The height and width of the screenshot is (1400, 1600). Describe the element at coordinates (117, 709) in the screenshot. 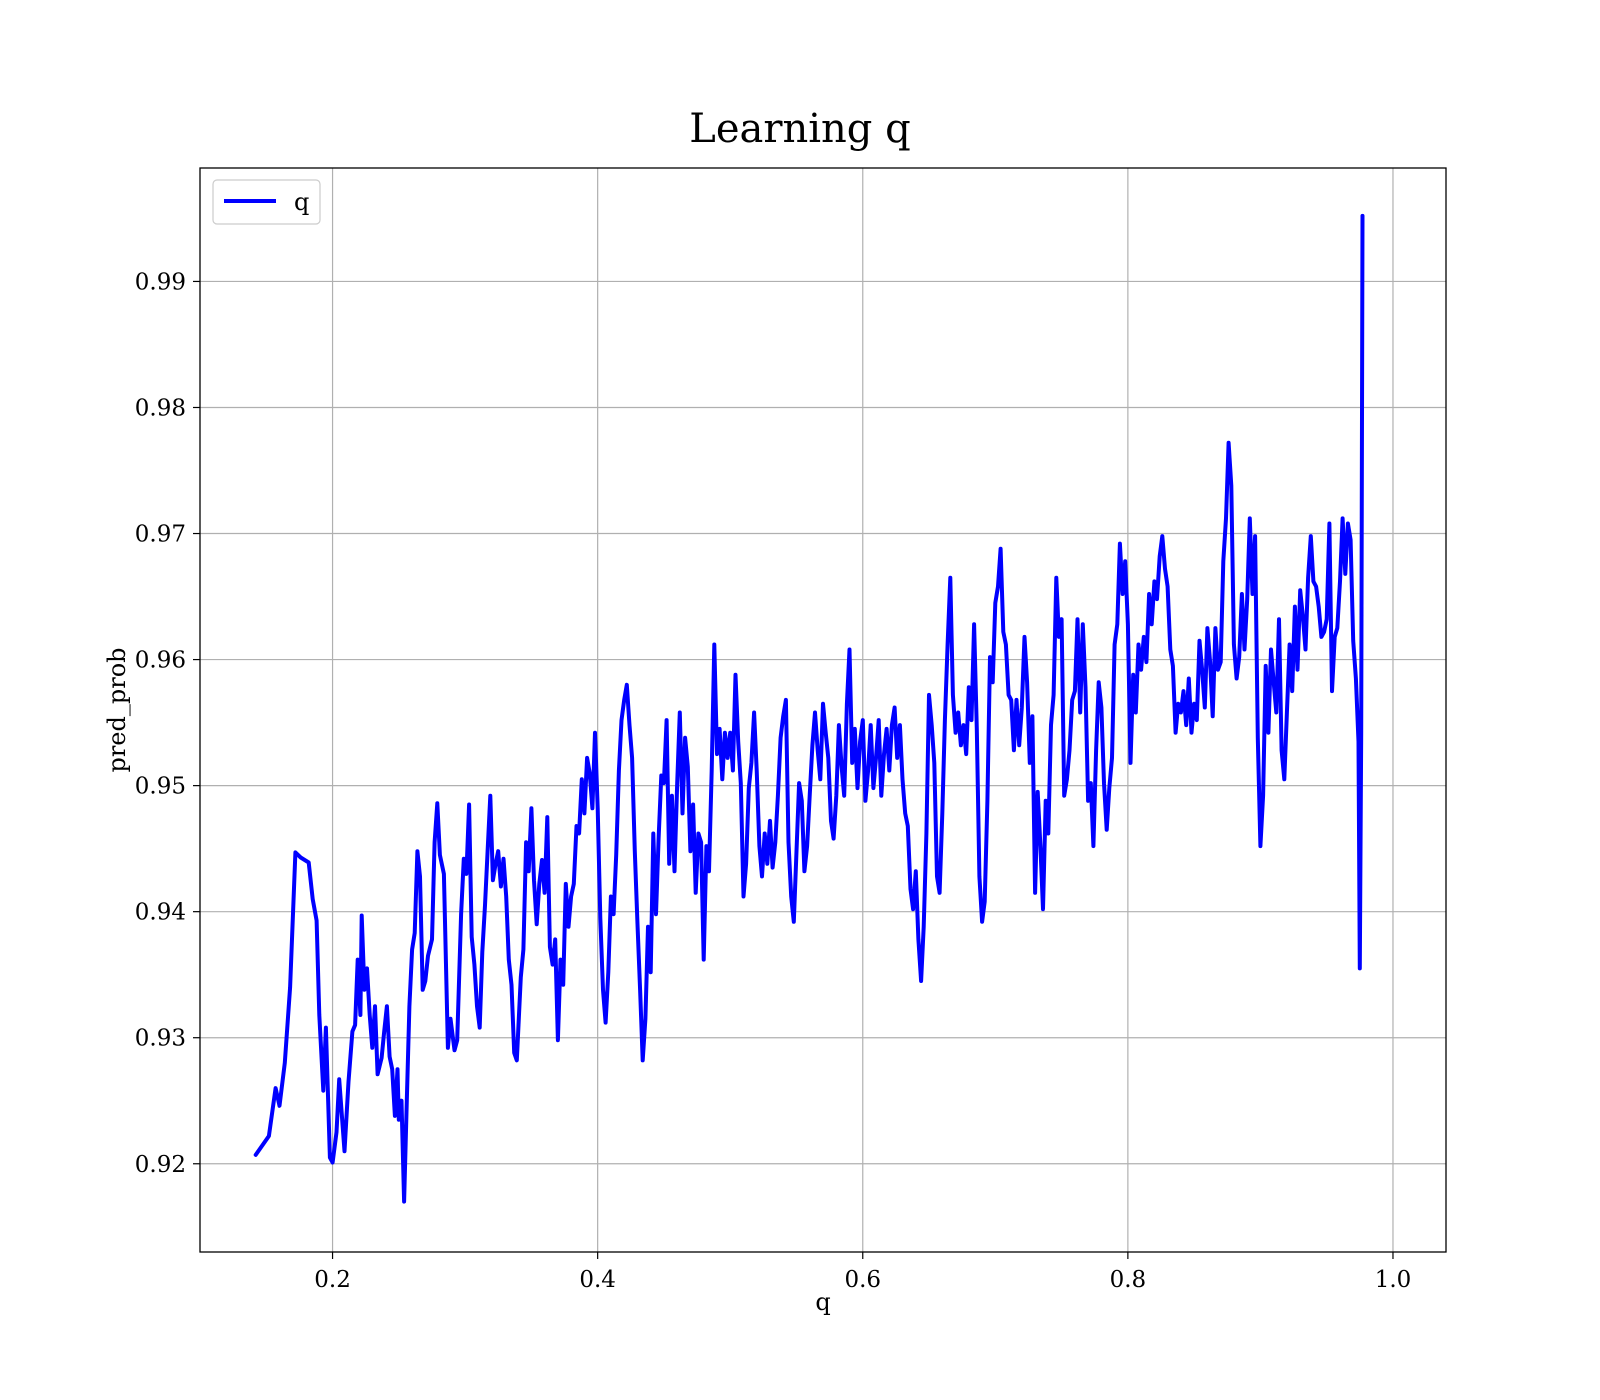

I see `y-axis-label: pred_prob` at that location.